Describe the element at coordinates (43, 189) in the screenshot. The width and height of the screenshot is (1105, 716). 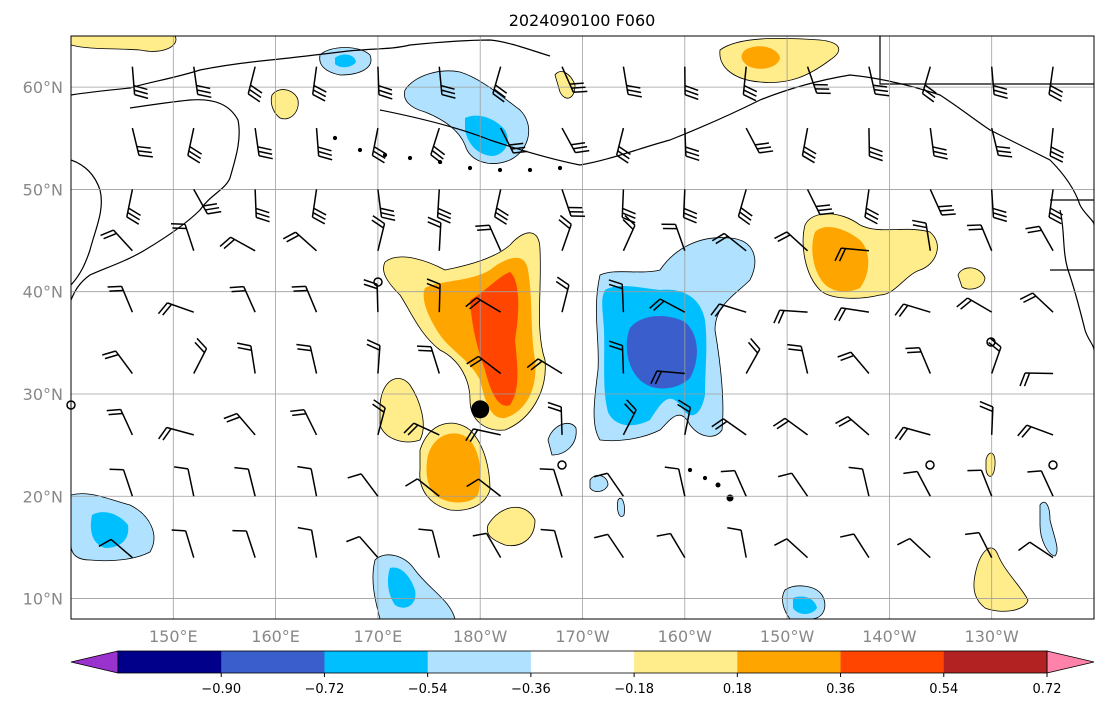
I see `latitude-label: 50°N` at that location.